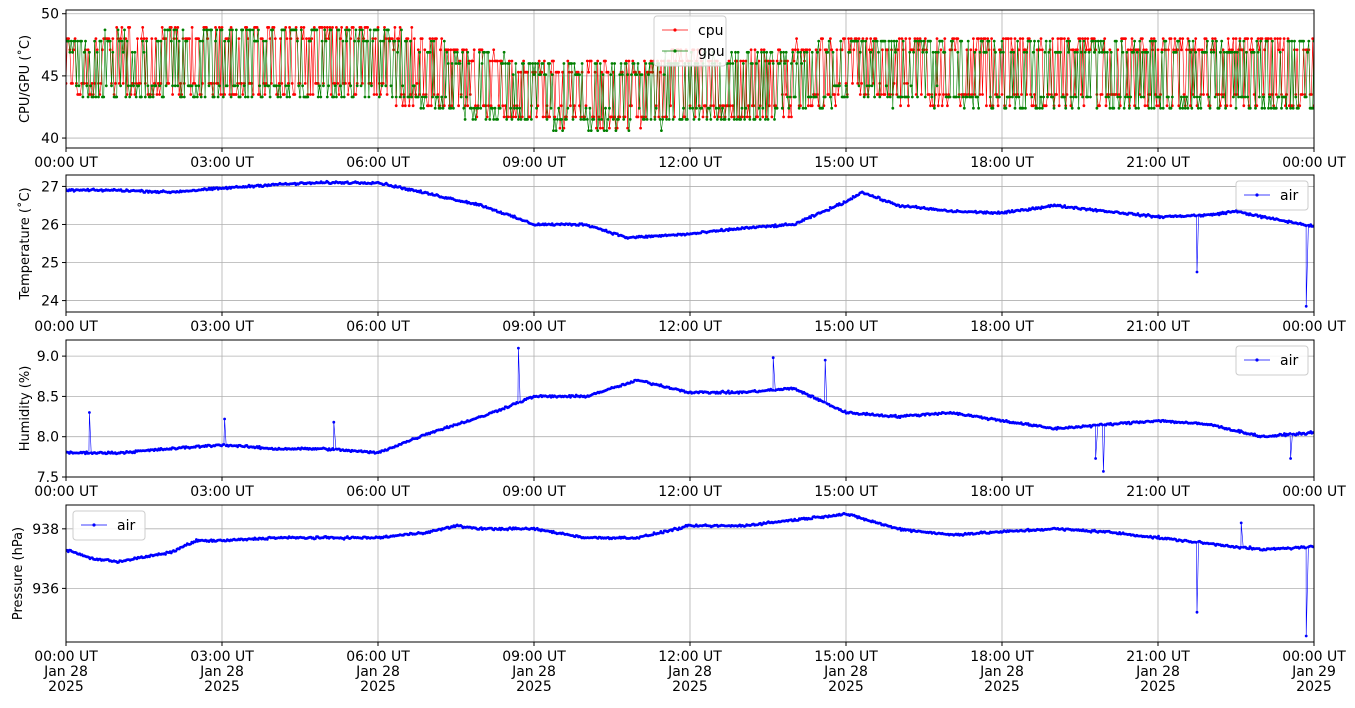 The image size is (1355, 708). What do you see at coordinates (690, 492) in the screenshot?
I see `x-tick-label: 12:00 UT` at bounding box center [690, 492].